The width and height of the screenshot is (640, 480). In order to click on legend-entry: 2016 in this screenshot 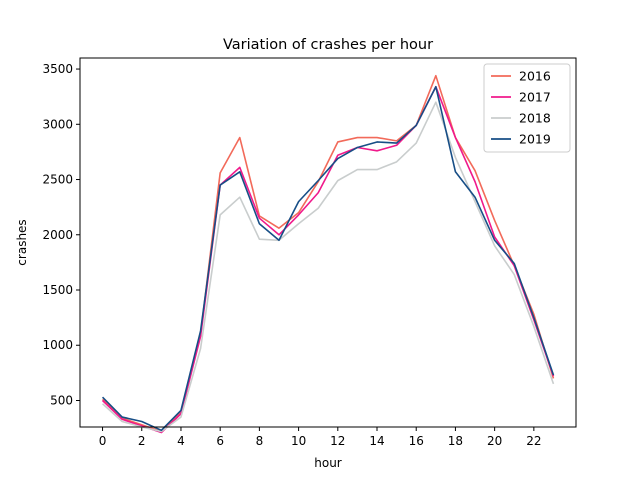, I will do `click(535, 76)`.